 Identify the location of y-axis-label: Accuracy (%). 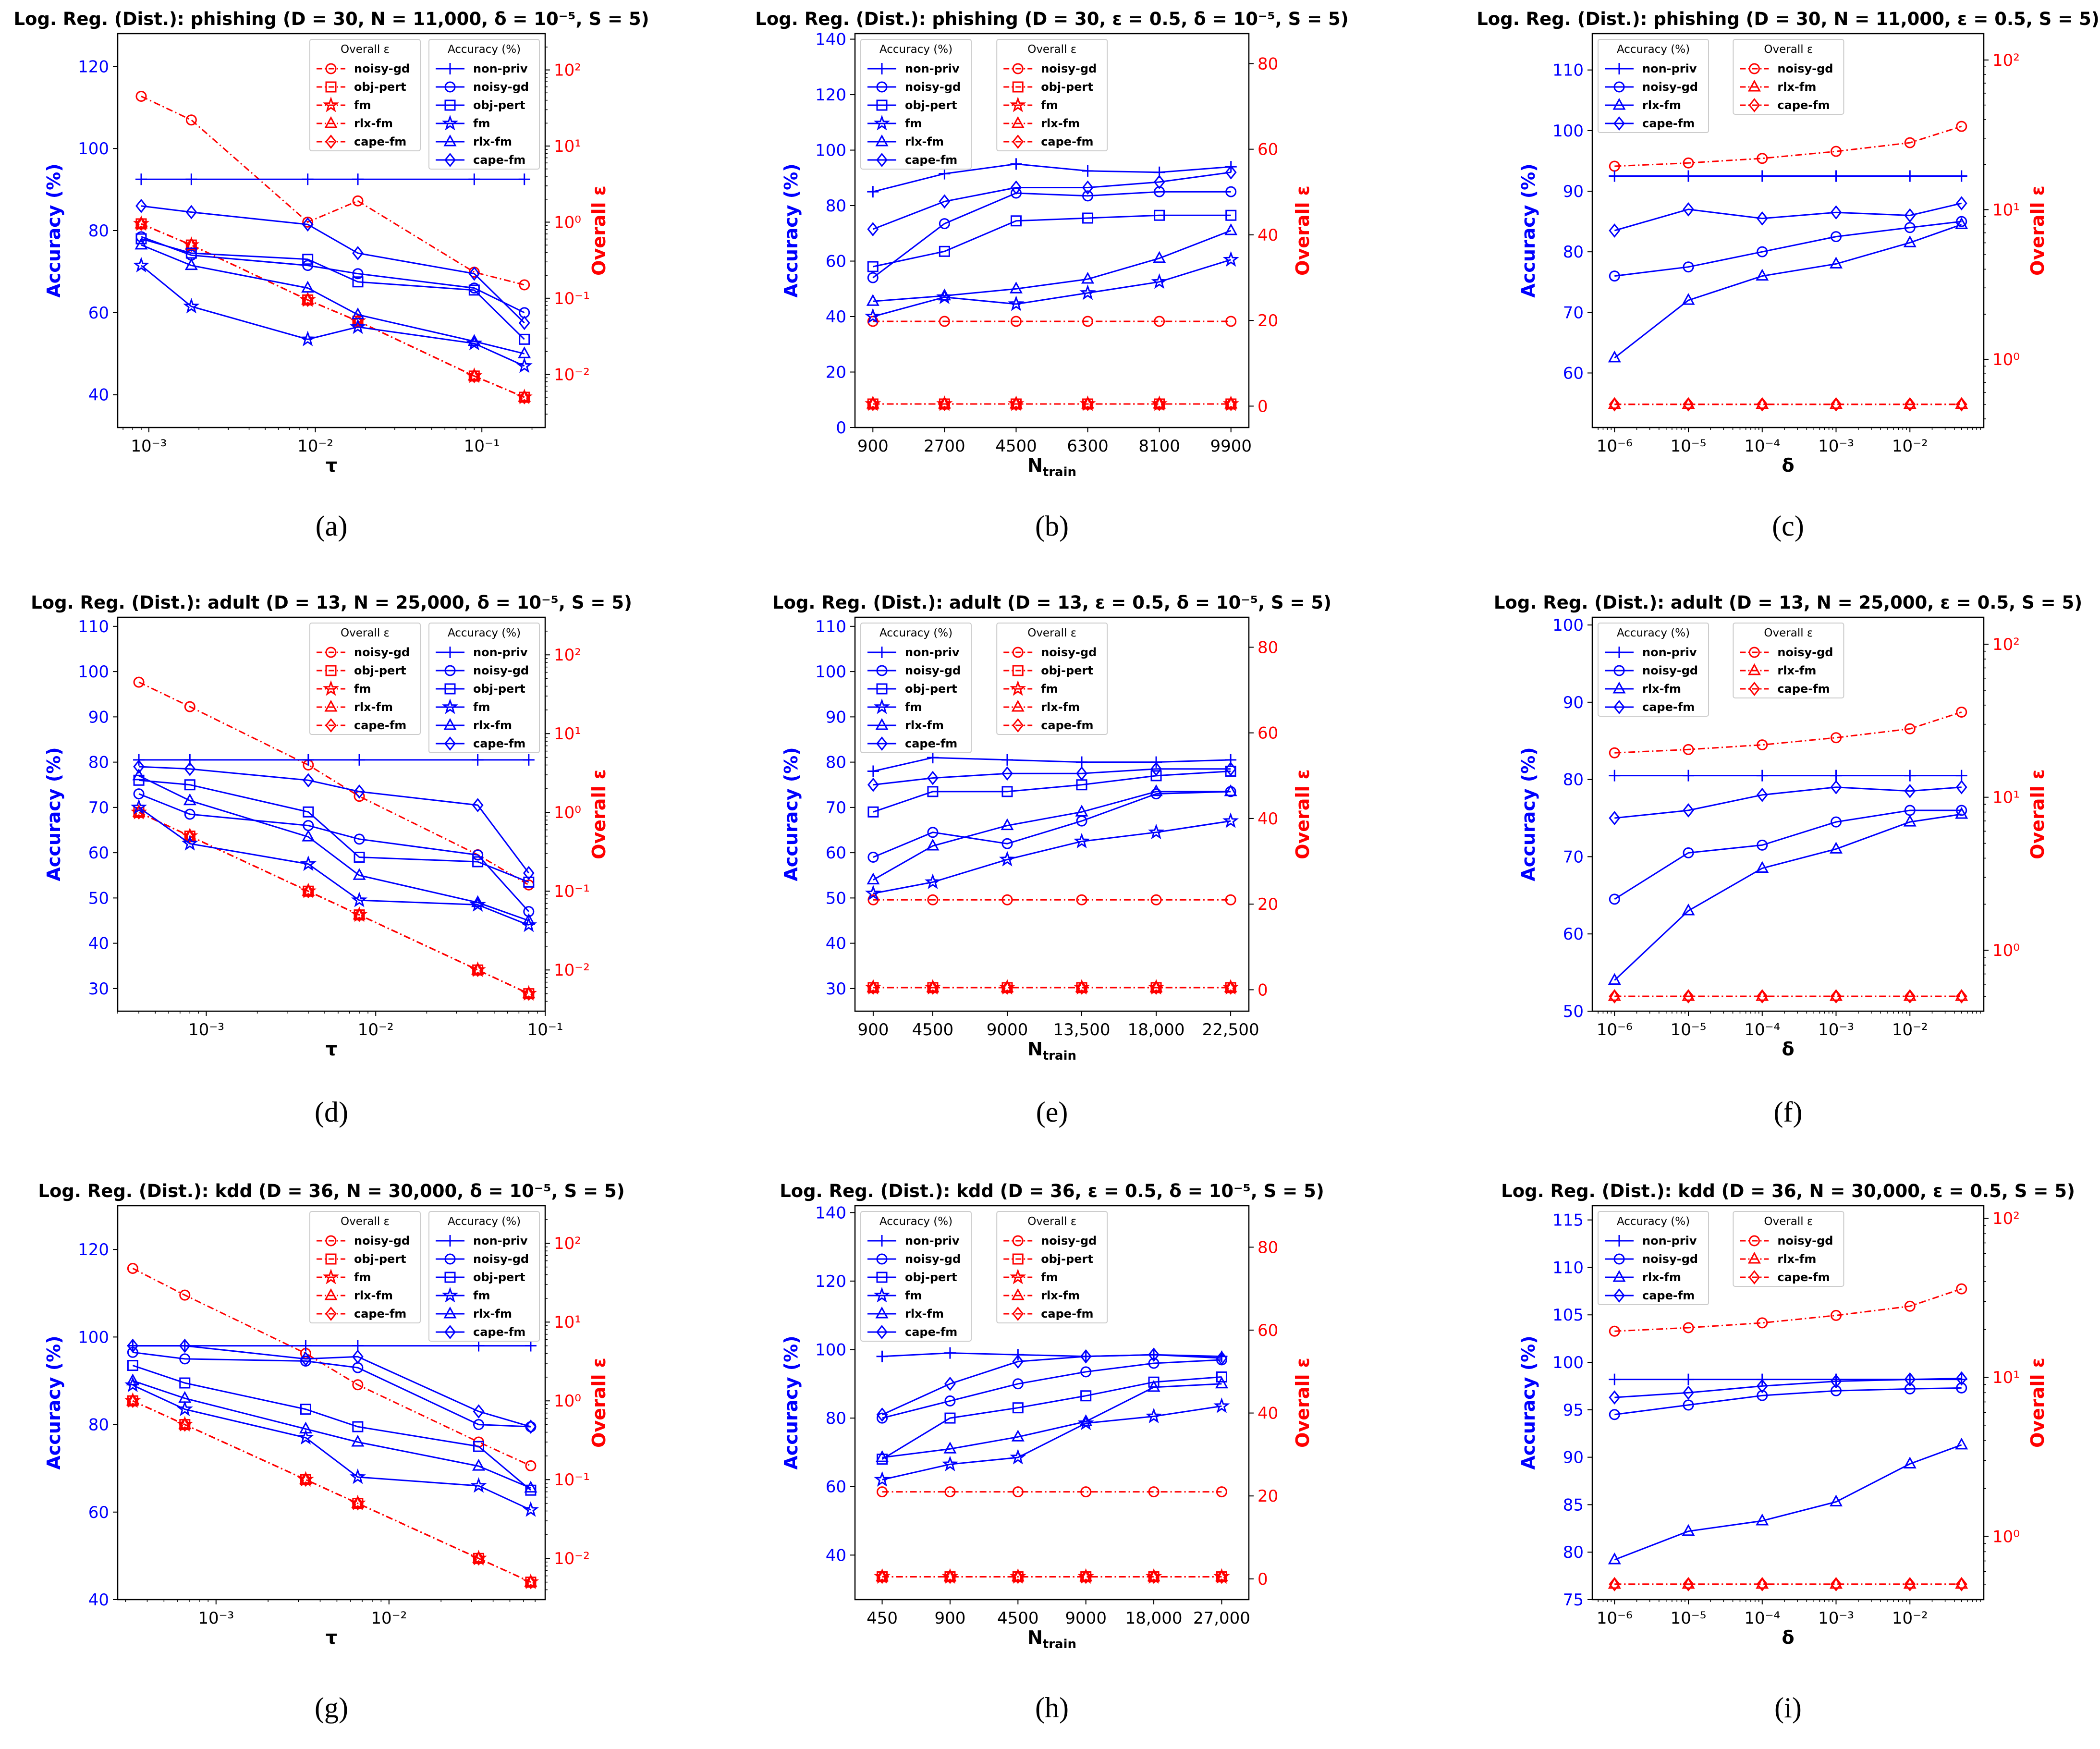
(1528, 230).